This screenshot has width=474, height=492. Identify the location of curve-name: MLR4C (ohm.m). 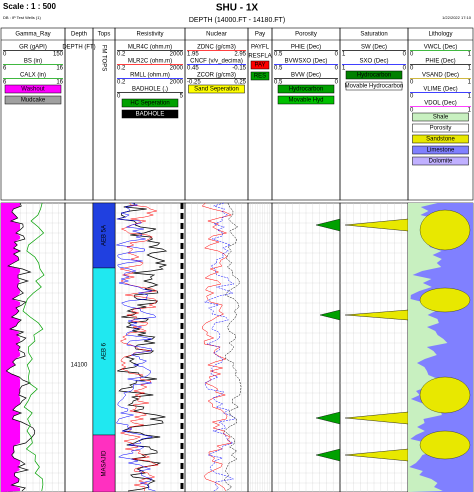
(150, 48).